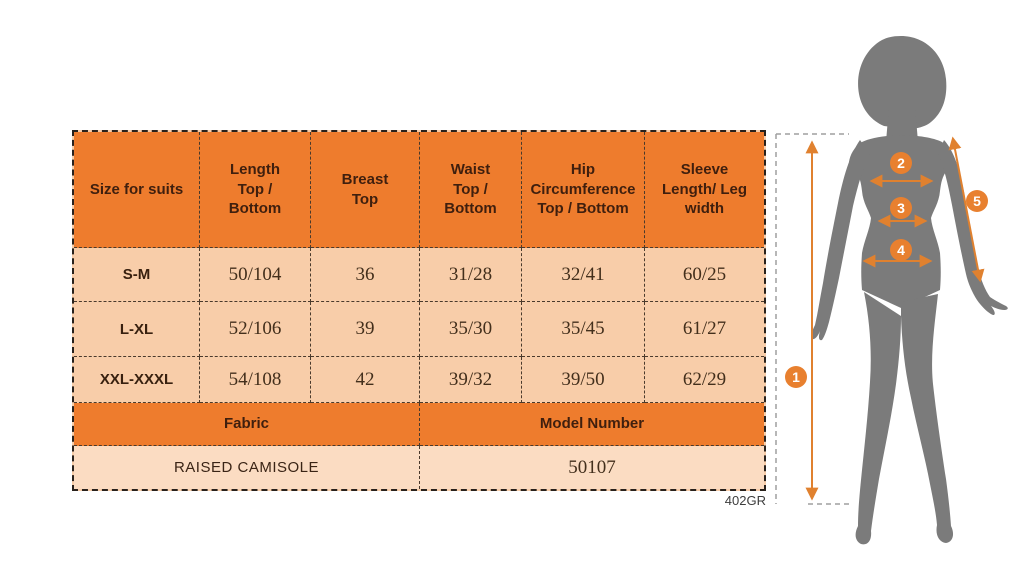  What do you see at coordinates (137, 275) in the screenshot?
I see `size-label-cell: S-M` at bounding box center [137, 275].